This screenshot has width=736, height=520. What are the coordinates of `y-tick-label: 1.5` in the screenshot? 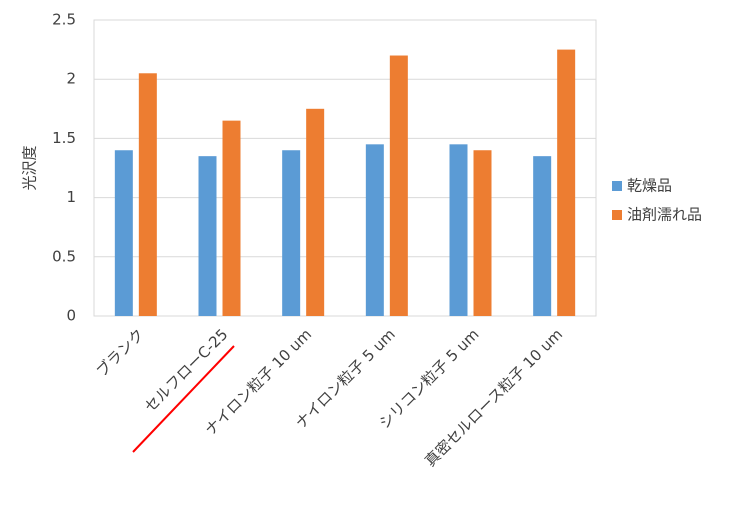 It's located at (64, 138).